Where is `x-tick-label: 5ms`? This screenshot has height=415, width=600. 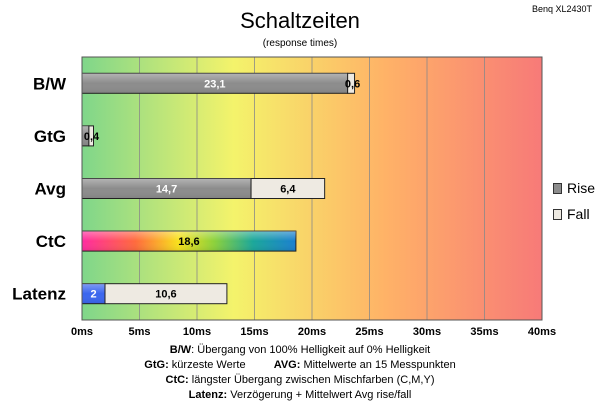 x-tick-label: 5ms is located at coordinates (139, 332).